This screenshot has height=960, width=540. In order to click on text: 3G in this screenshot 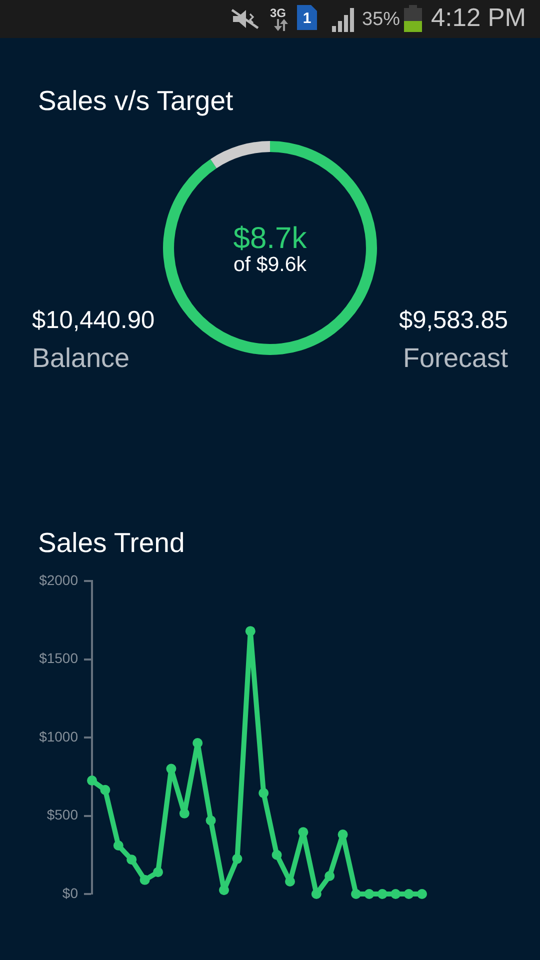, I will do `click(278, 13)`.